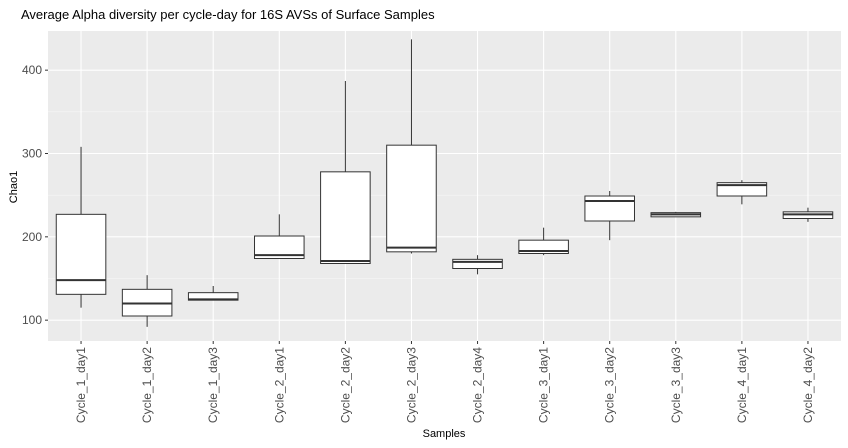 Image resolution: width=848 pixels, height=448 pixels. What do you see at coordinates (676, 214) in the screenshot?
I see `boxplot-Cycle_3_day3` at bounding box center [676, 214].